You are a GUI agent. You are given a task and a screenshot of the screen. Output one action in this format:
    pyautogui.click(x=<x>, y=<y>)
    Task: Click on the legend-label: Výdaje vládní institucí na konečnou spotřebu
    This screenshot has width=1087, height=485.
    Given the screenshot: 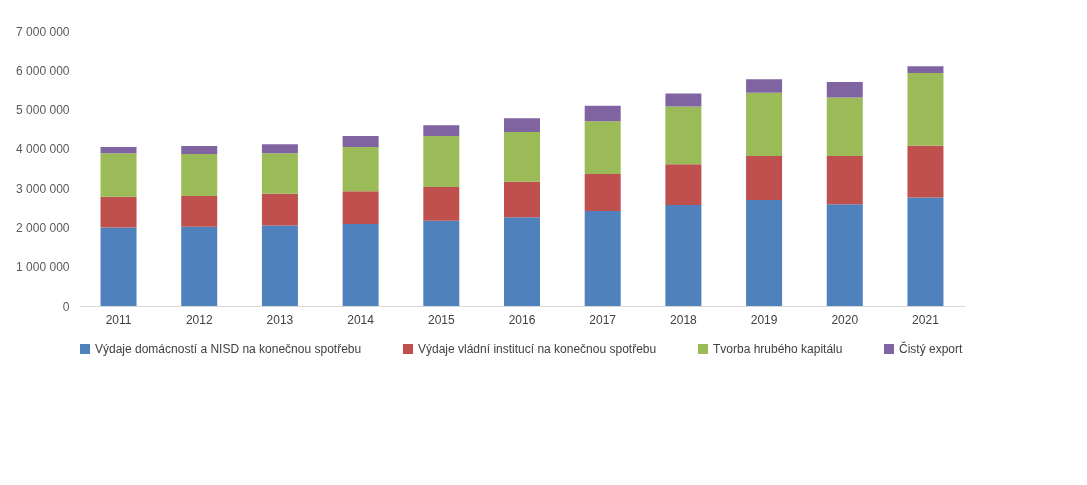 What is the action you would take?
    pyautogui.click(x=537, y=349)
    